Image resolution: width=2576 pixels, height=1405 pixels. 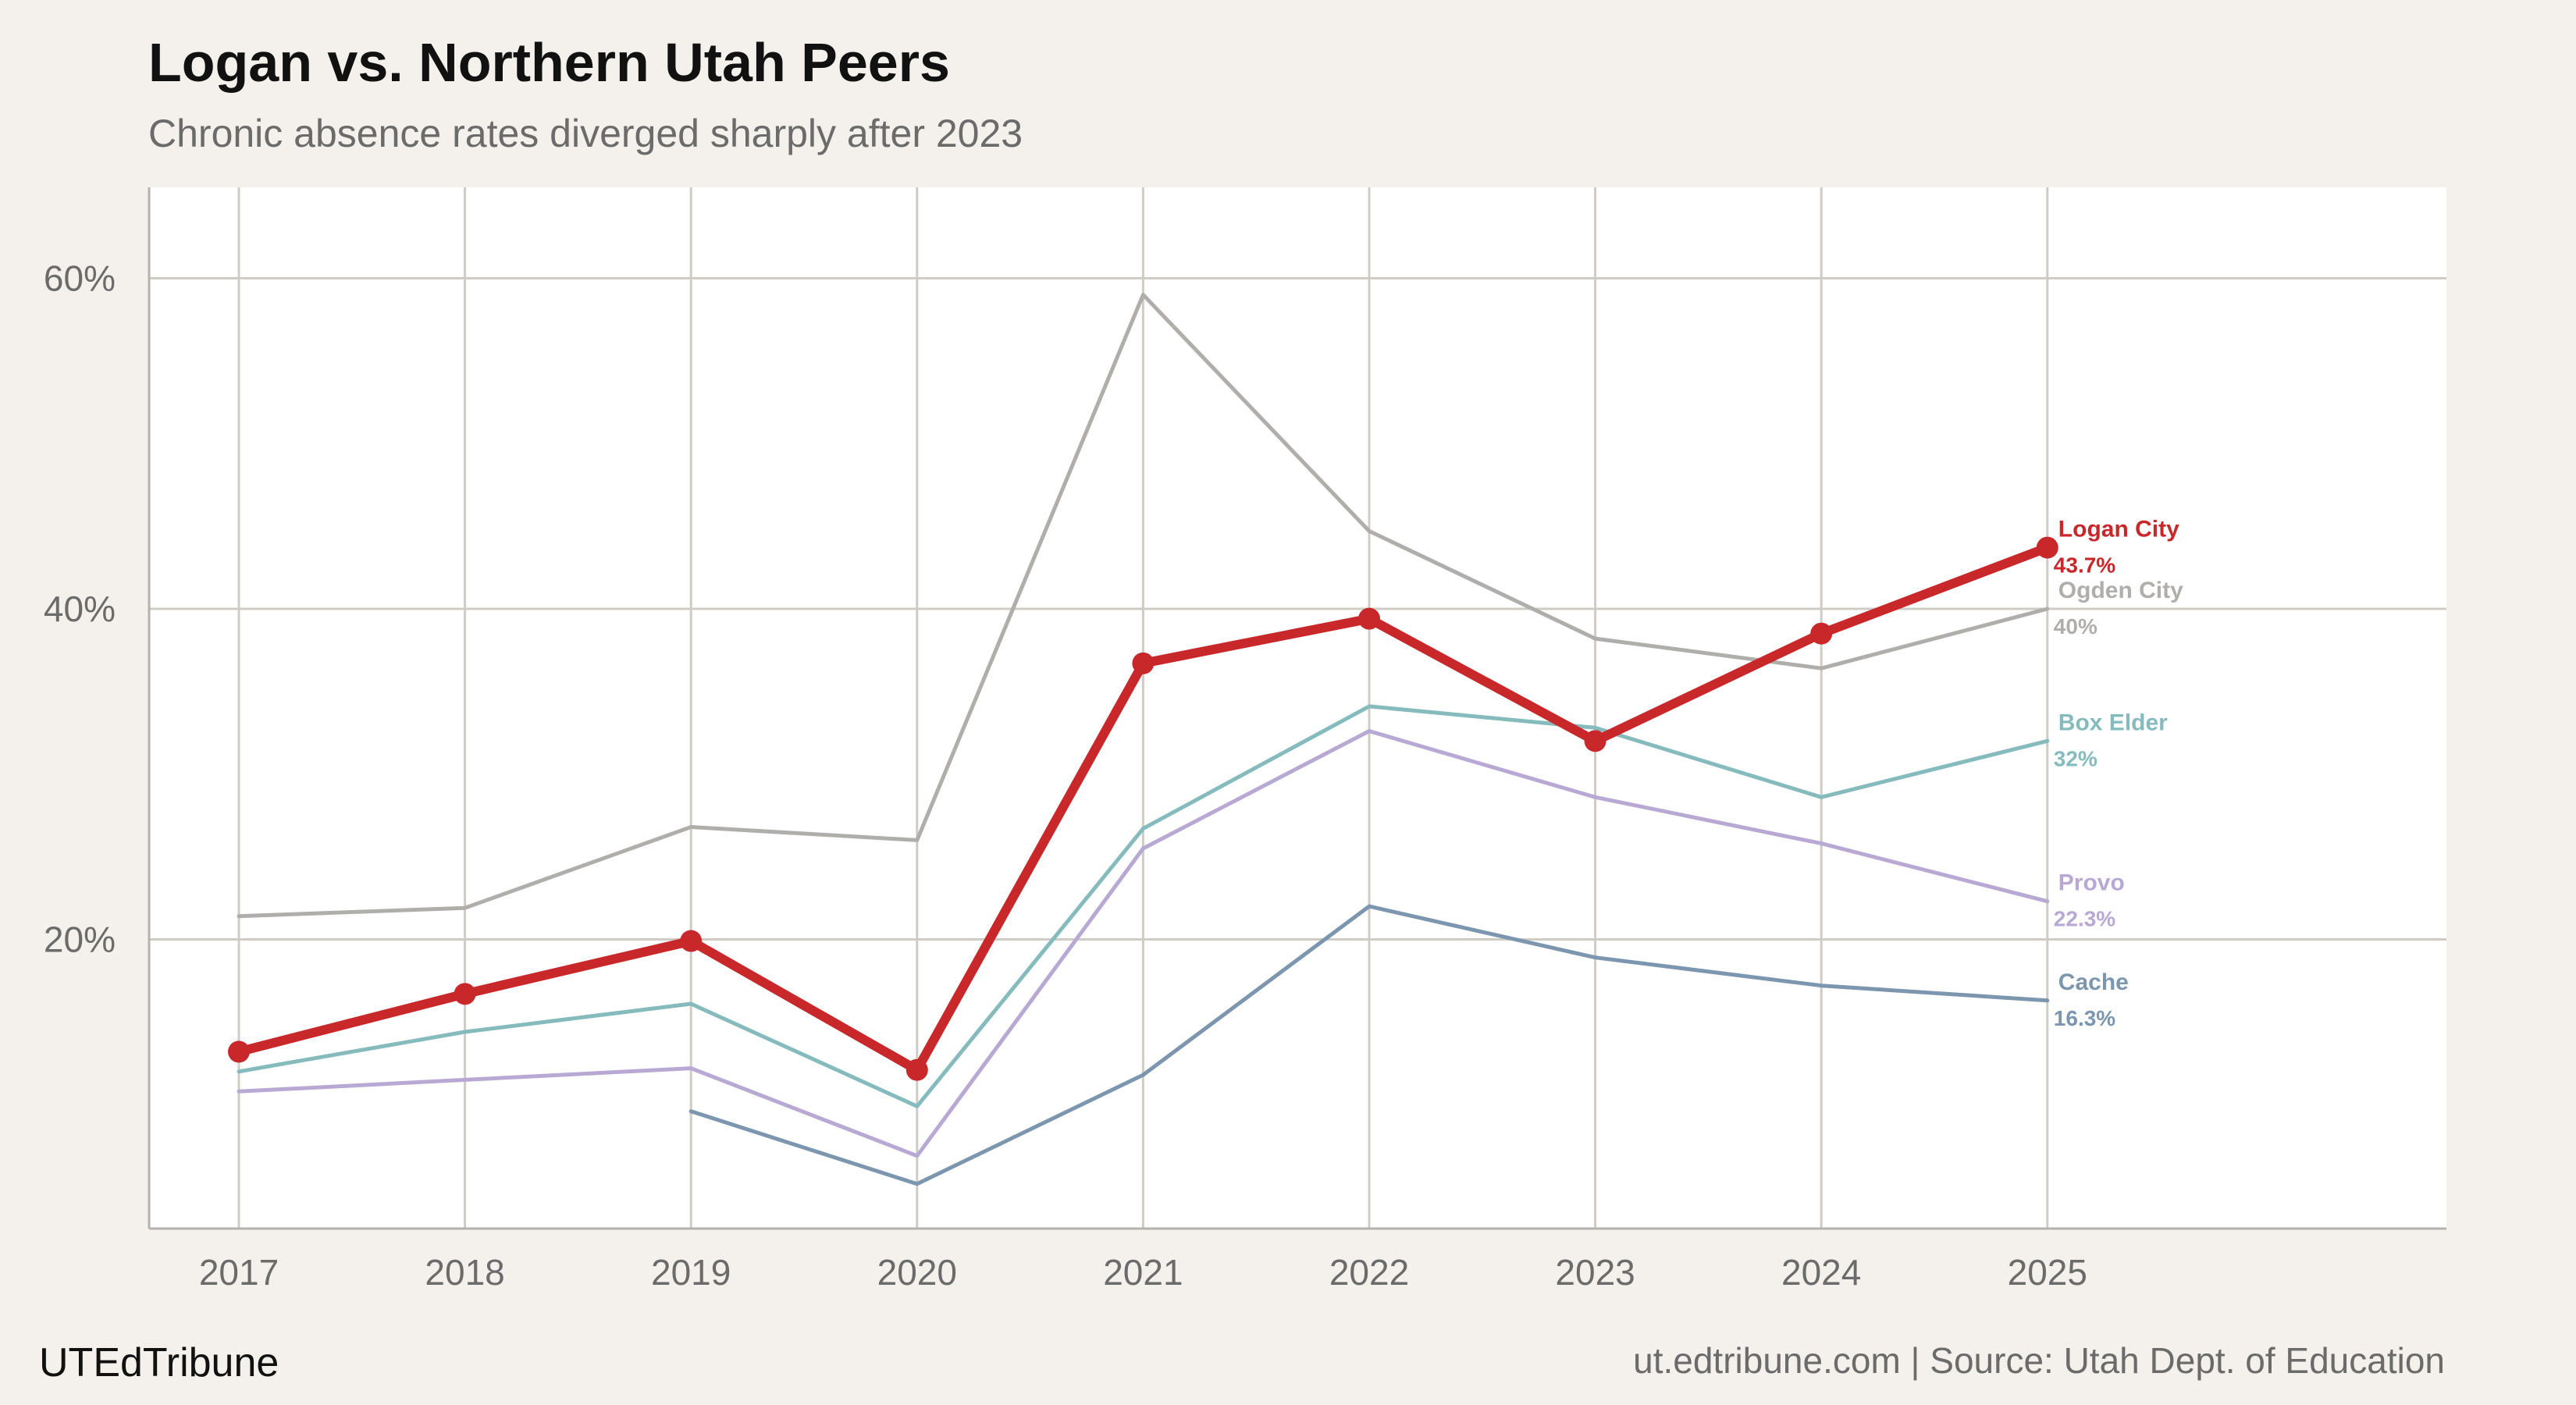 I want to click on chart-title: Logan vs. Northern Utah Peers, so click(x=549, y=63).